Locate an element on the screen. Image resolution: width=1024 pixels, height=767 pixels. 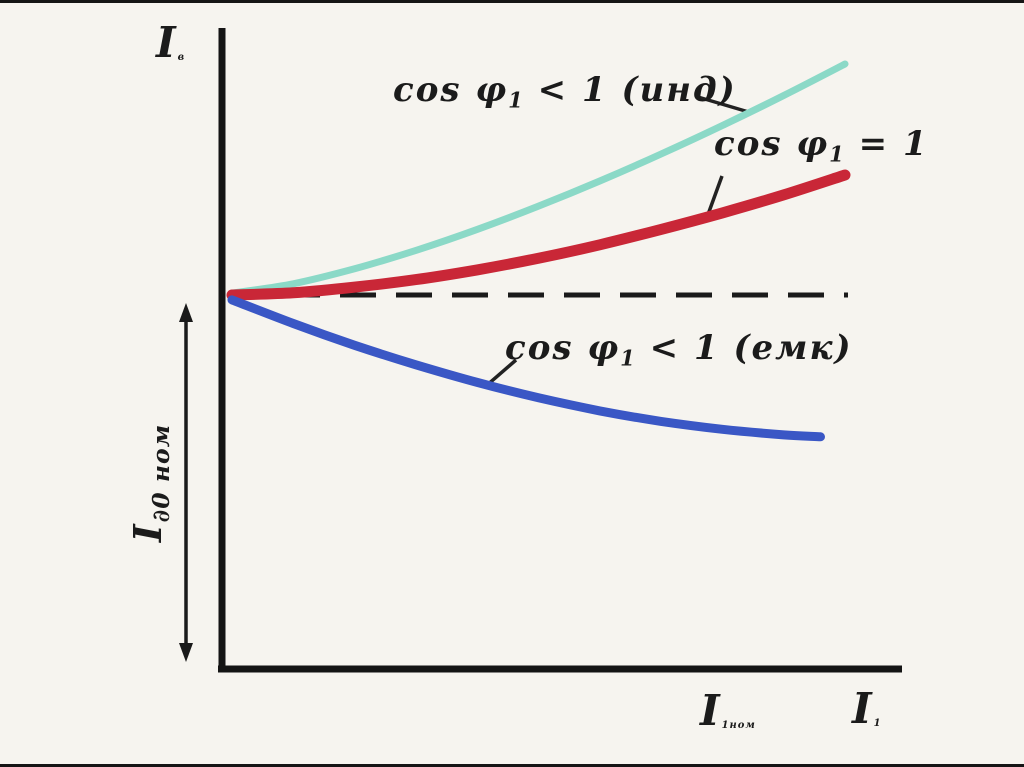
annotation-inductive-sub: 1 is located at coordinates (516, 100).